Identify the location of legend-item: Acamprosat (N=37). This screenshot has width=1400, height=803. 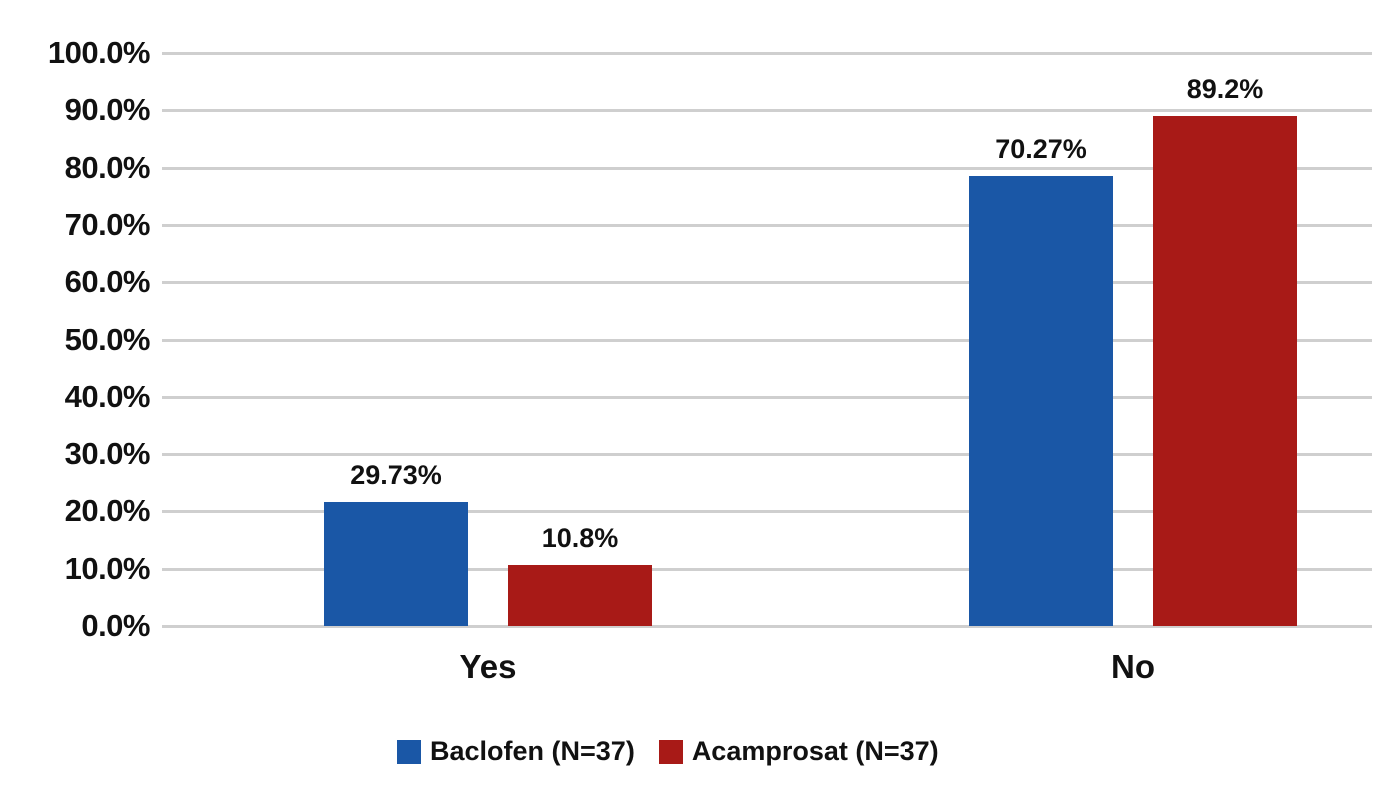
(798, 751).